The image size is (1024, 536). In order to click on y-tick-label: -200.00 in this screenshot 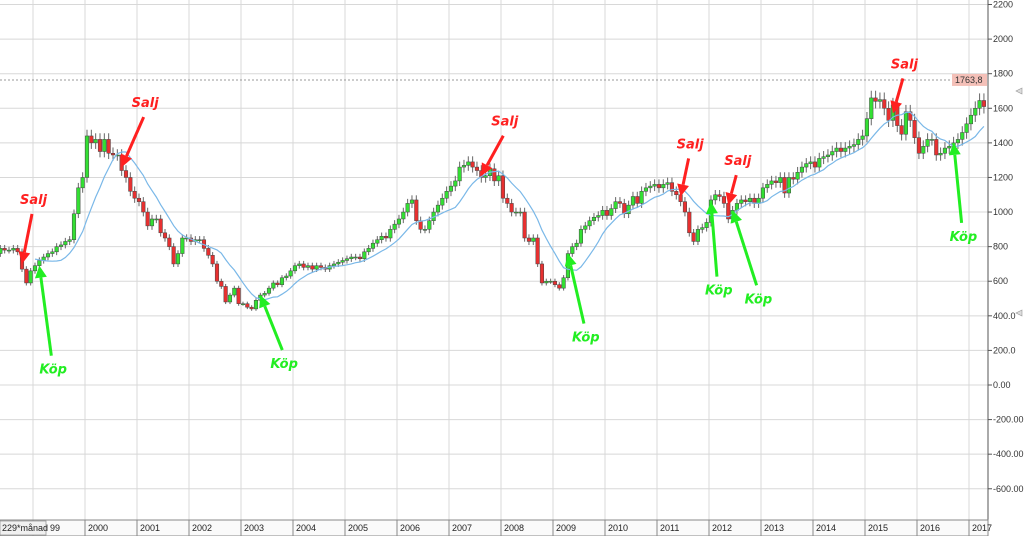, I will do `click(1008, 420)`.